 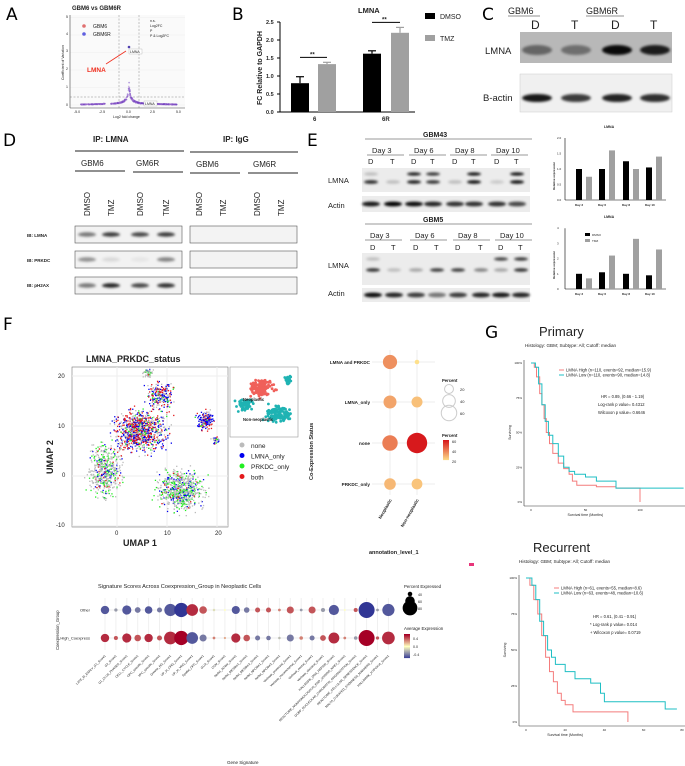 What do you see at coordinates (170, 610) in the screenshot?
I see `dot-other` at bounding box center [170, 610].